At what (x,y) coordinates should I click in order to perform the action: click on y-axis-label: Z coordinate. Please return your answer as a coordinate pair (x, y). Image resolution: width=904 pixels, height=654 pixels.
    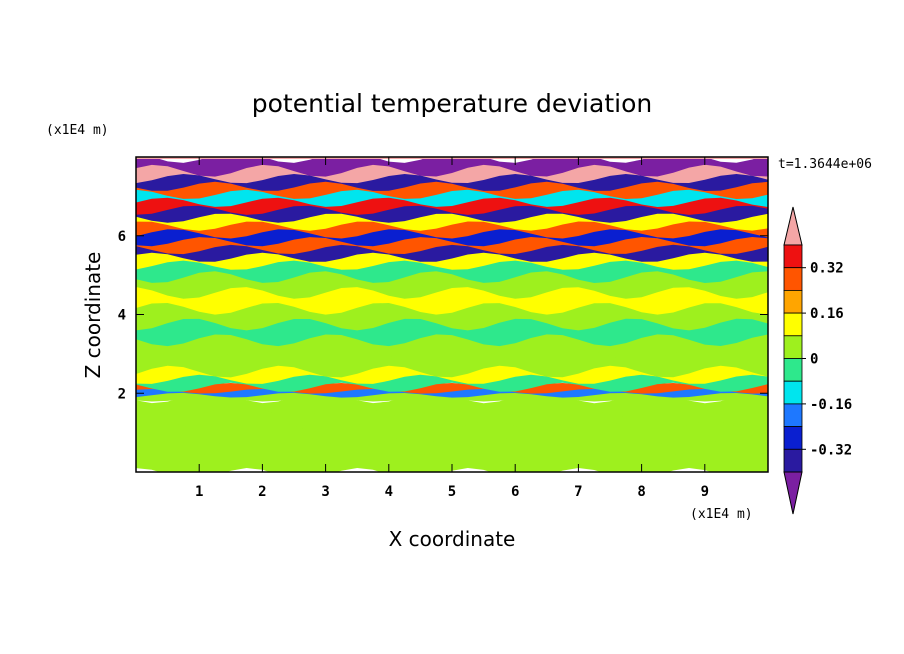
    Looking at the image, I should click on (93, 315).